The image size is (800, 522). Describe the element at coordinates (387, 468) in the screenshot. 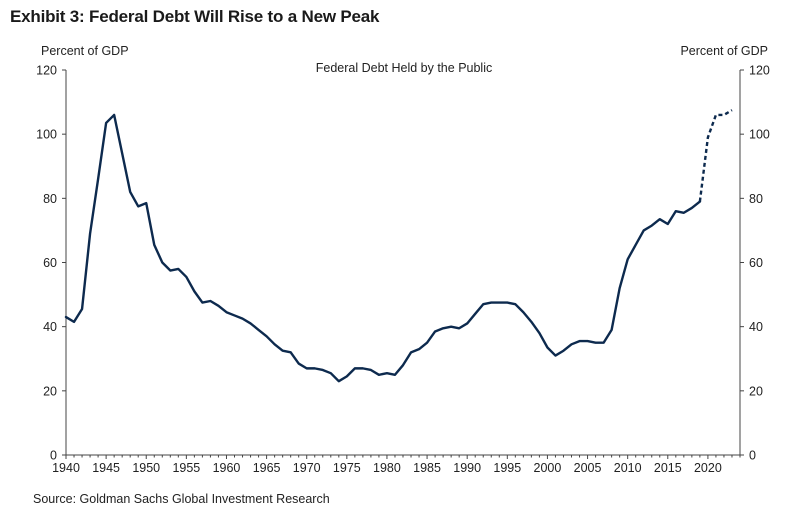

I see `x-tick-label: 1980` at that location.